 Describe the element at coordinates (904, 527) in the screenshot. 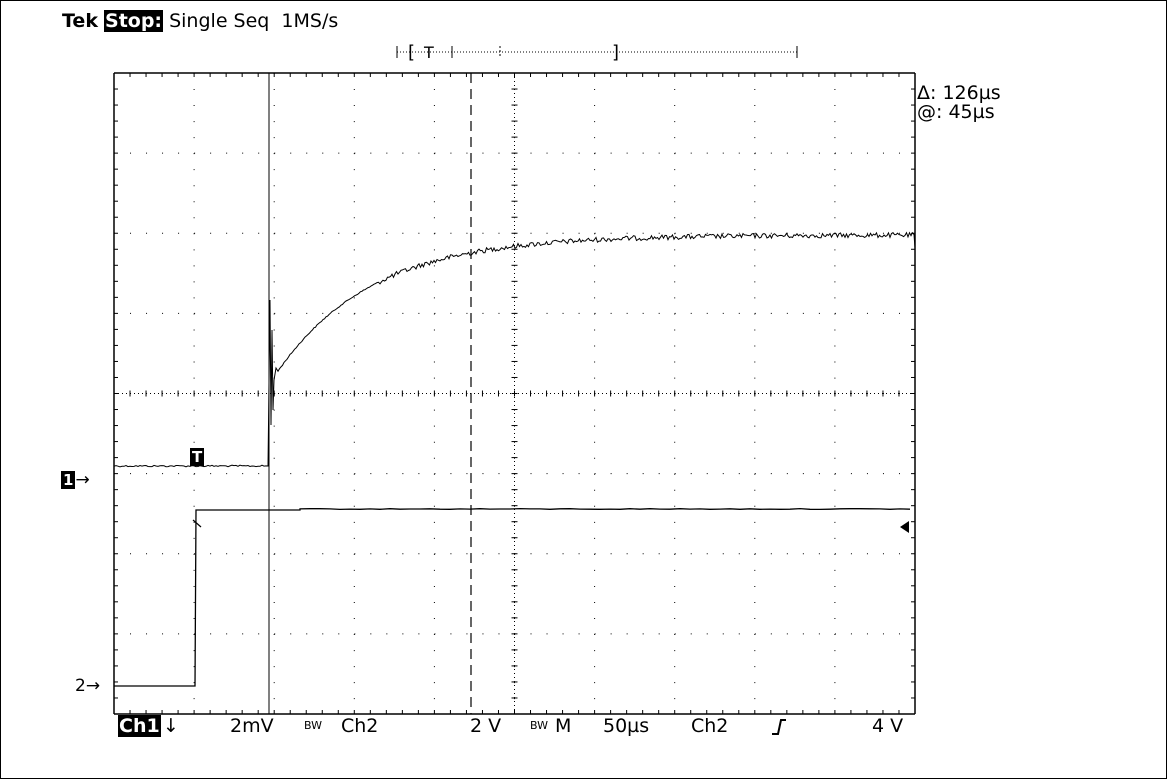

I see `trigger-level-arrow-icon` at that location.